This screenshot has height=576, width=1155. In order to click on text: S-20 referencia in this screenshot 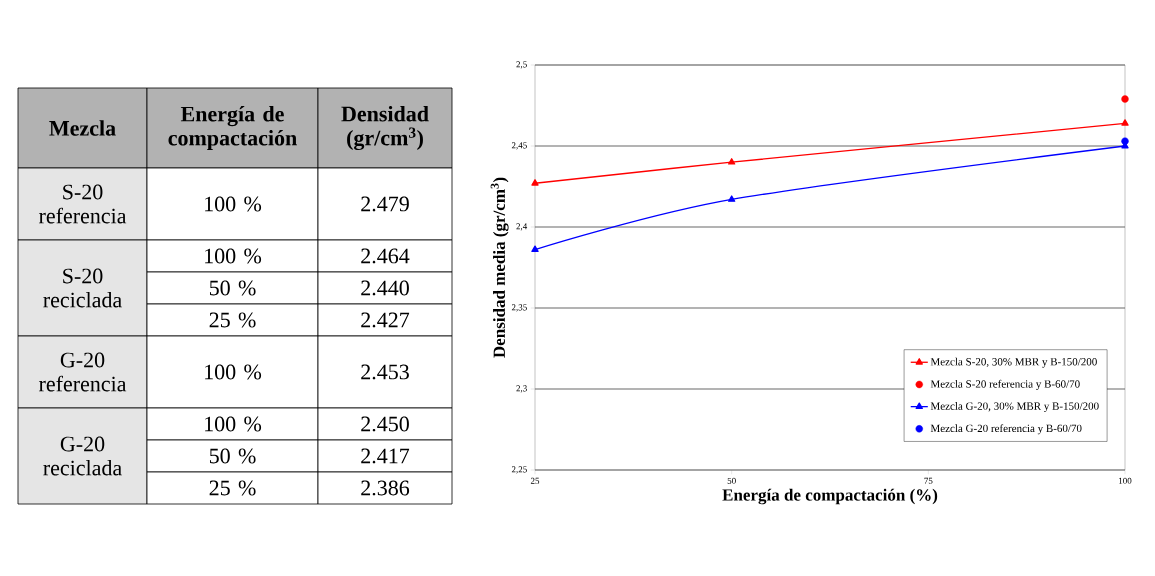, I will do `click(82, 204)`.